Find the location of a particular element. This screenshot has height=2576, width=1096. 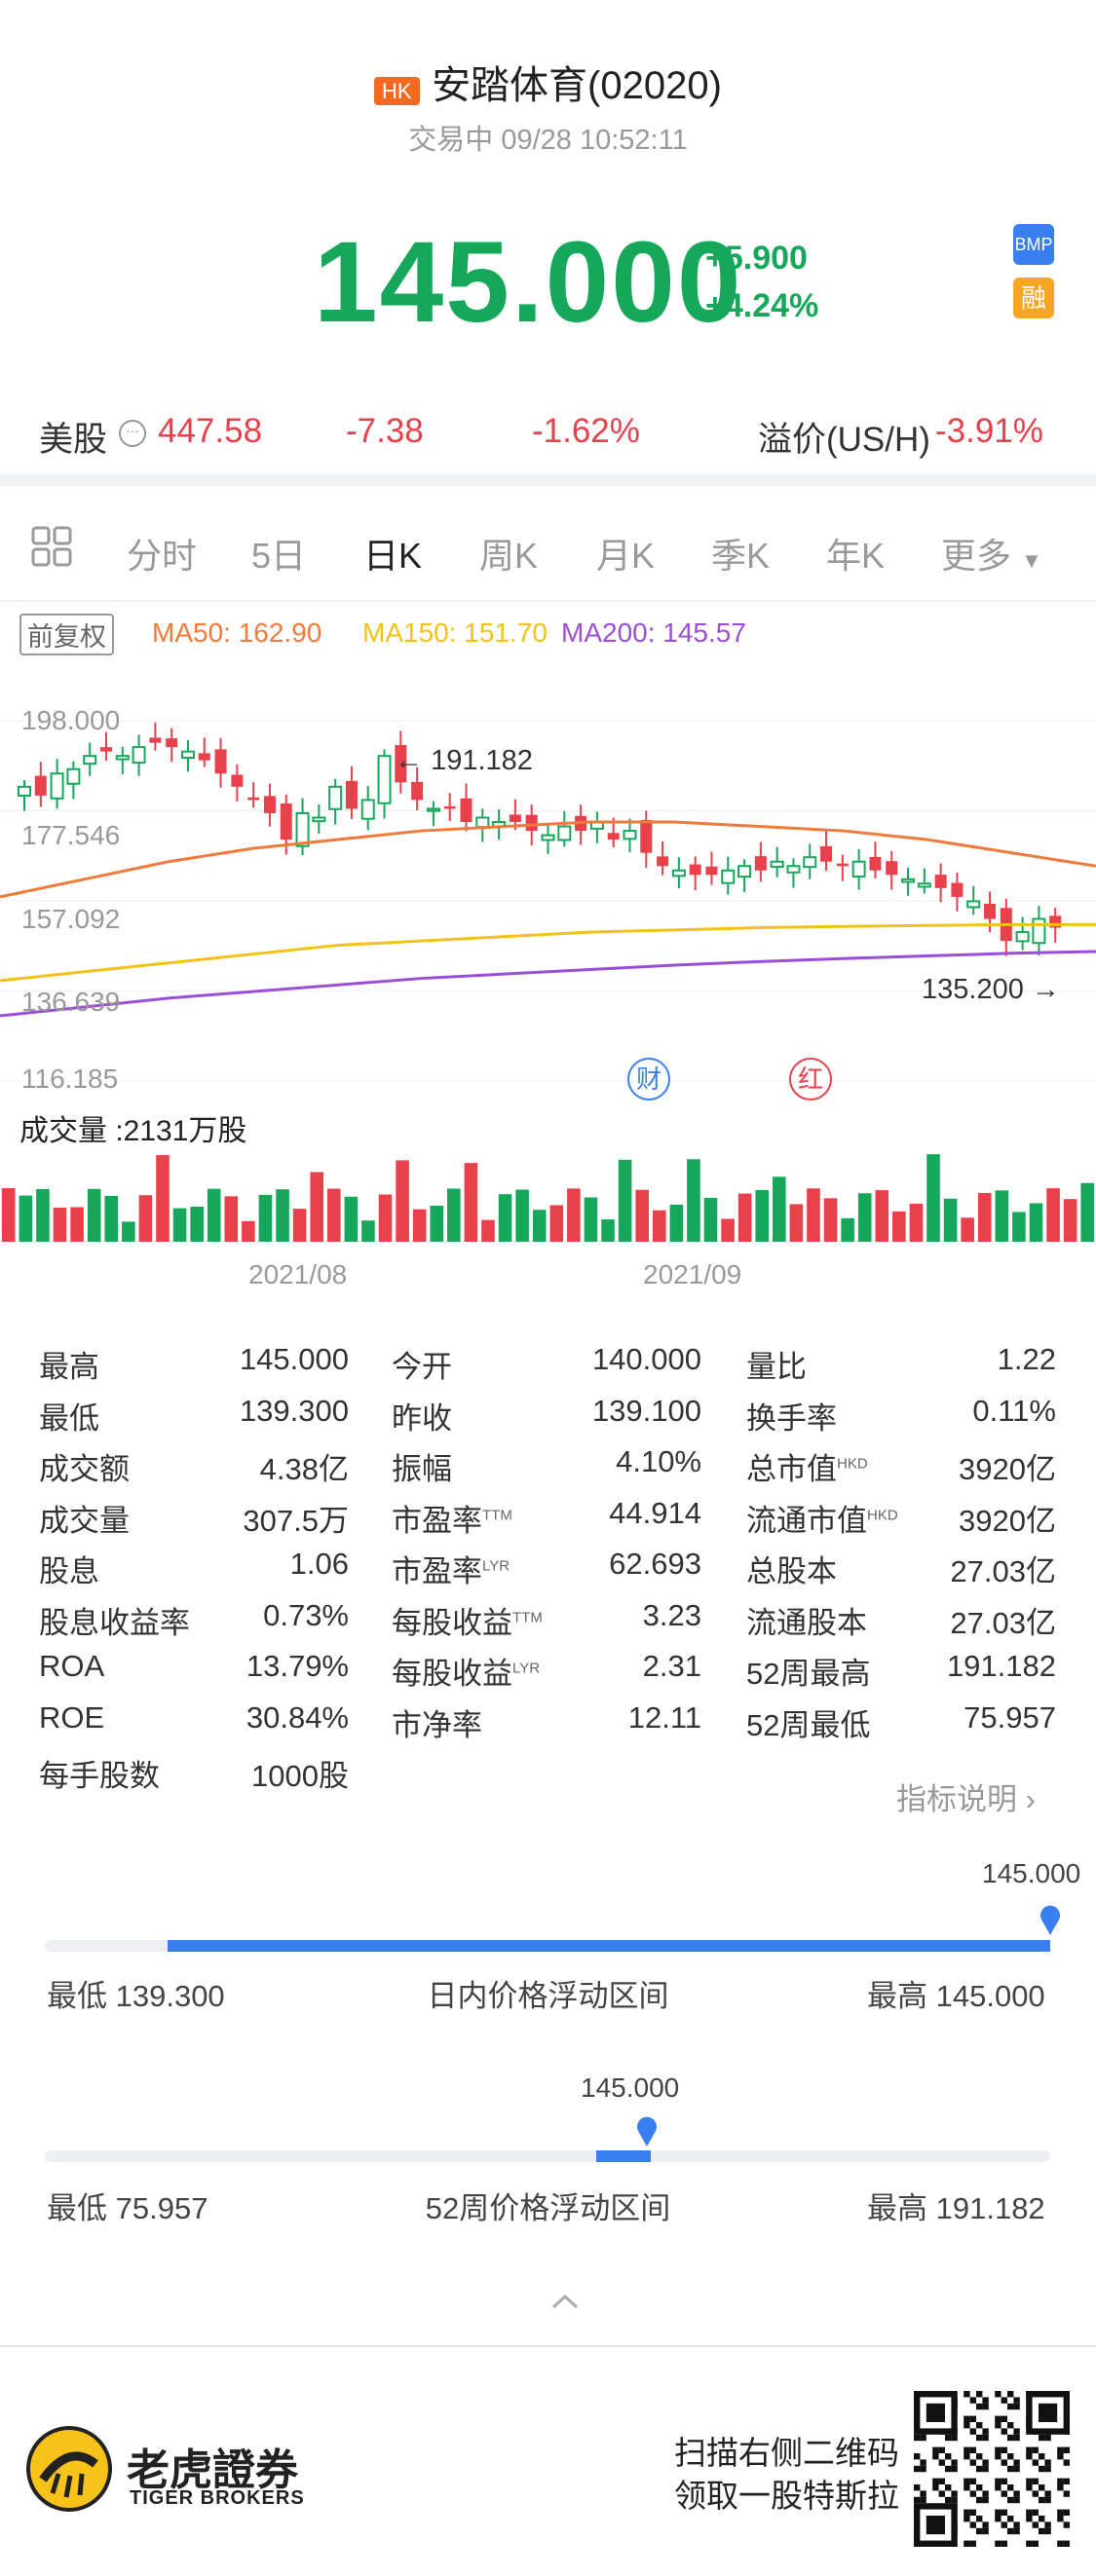

tab-quarterly-k: 季K is located at coordinates (741, 556).